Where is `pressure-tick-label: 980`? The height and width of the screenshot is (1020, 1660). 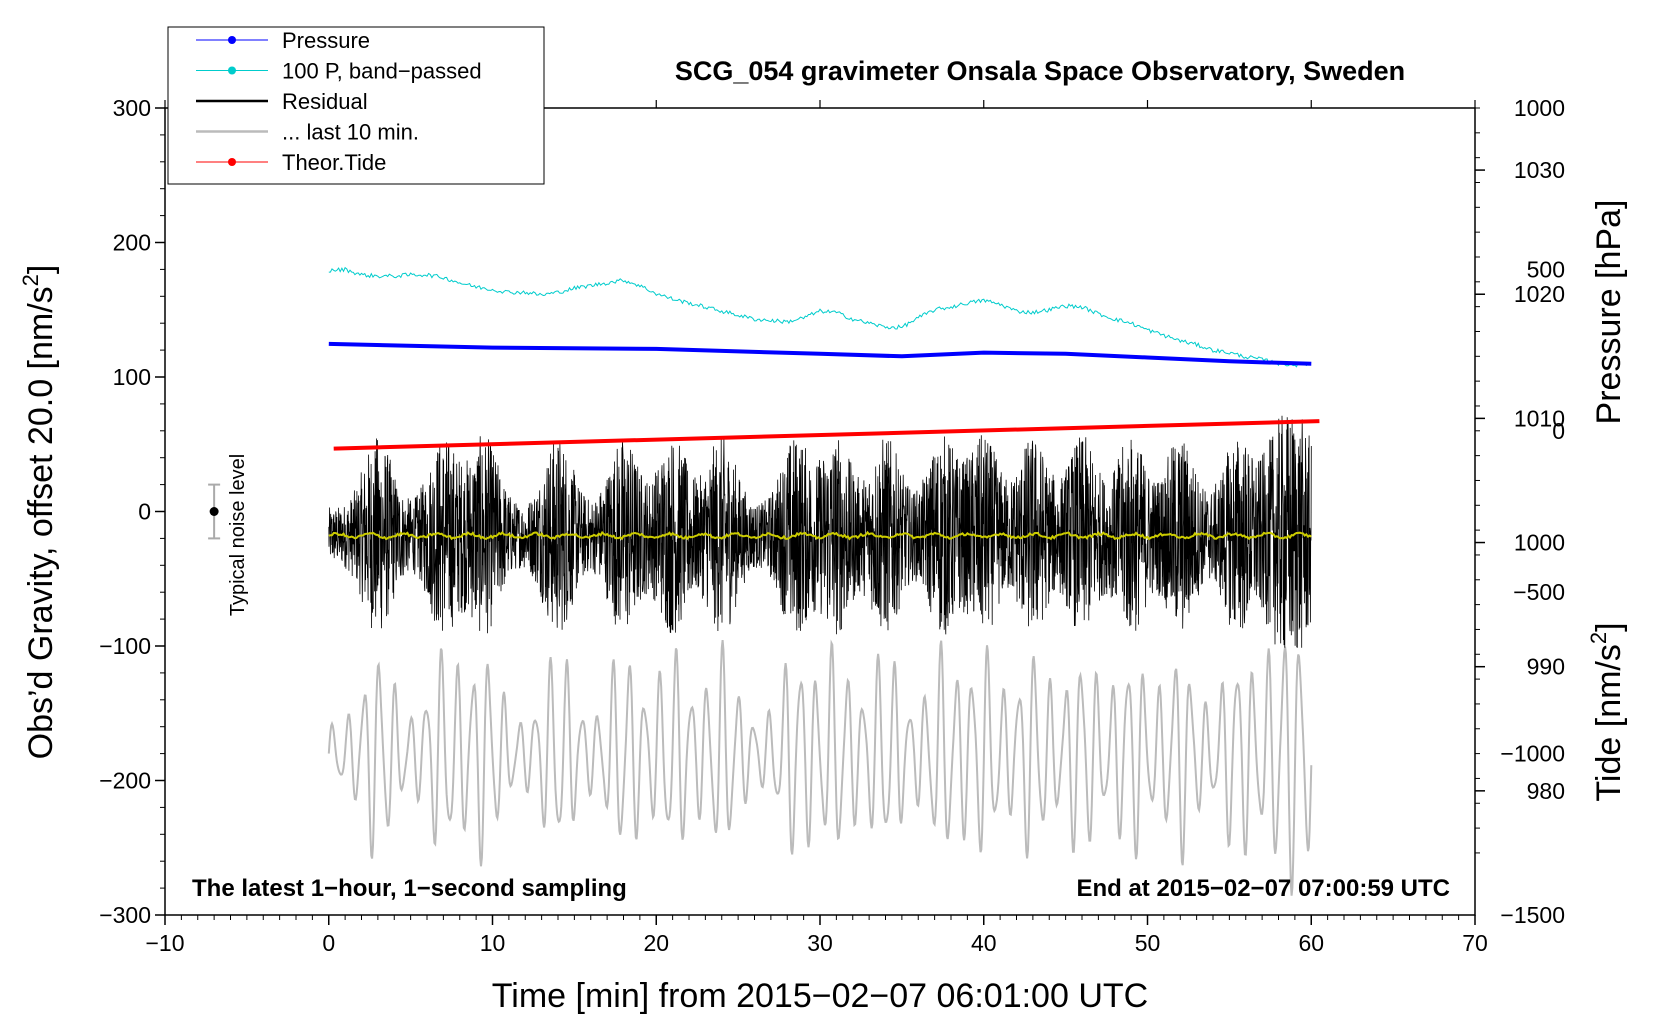
pressure-tick-label: 980 is located at coordinates (1546, 791).